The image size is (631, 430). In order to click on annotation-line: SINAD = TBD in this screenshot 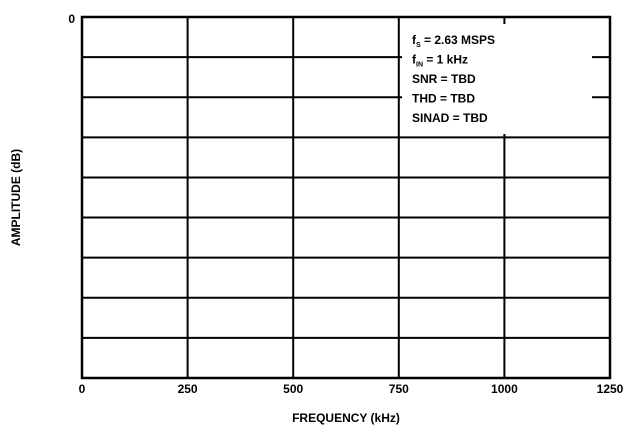, I will do `click(450, 118)`.